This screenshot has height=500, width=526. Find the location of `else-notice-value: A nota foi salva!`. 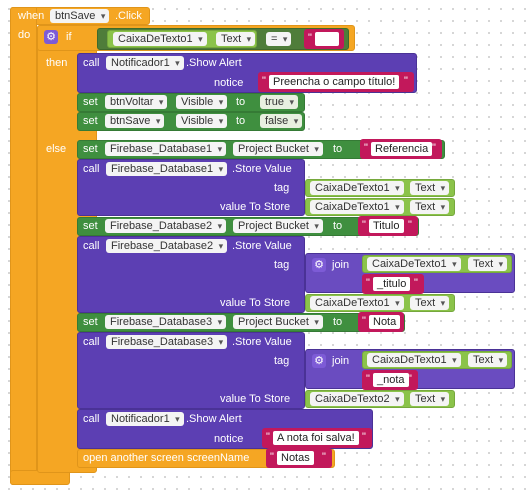

else-notice-value: A nota foi salva! is located at coordinates (316, 438).